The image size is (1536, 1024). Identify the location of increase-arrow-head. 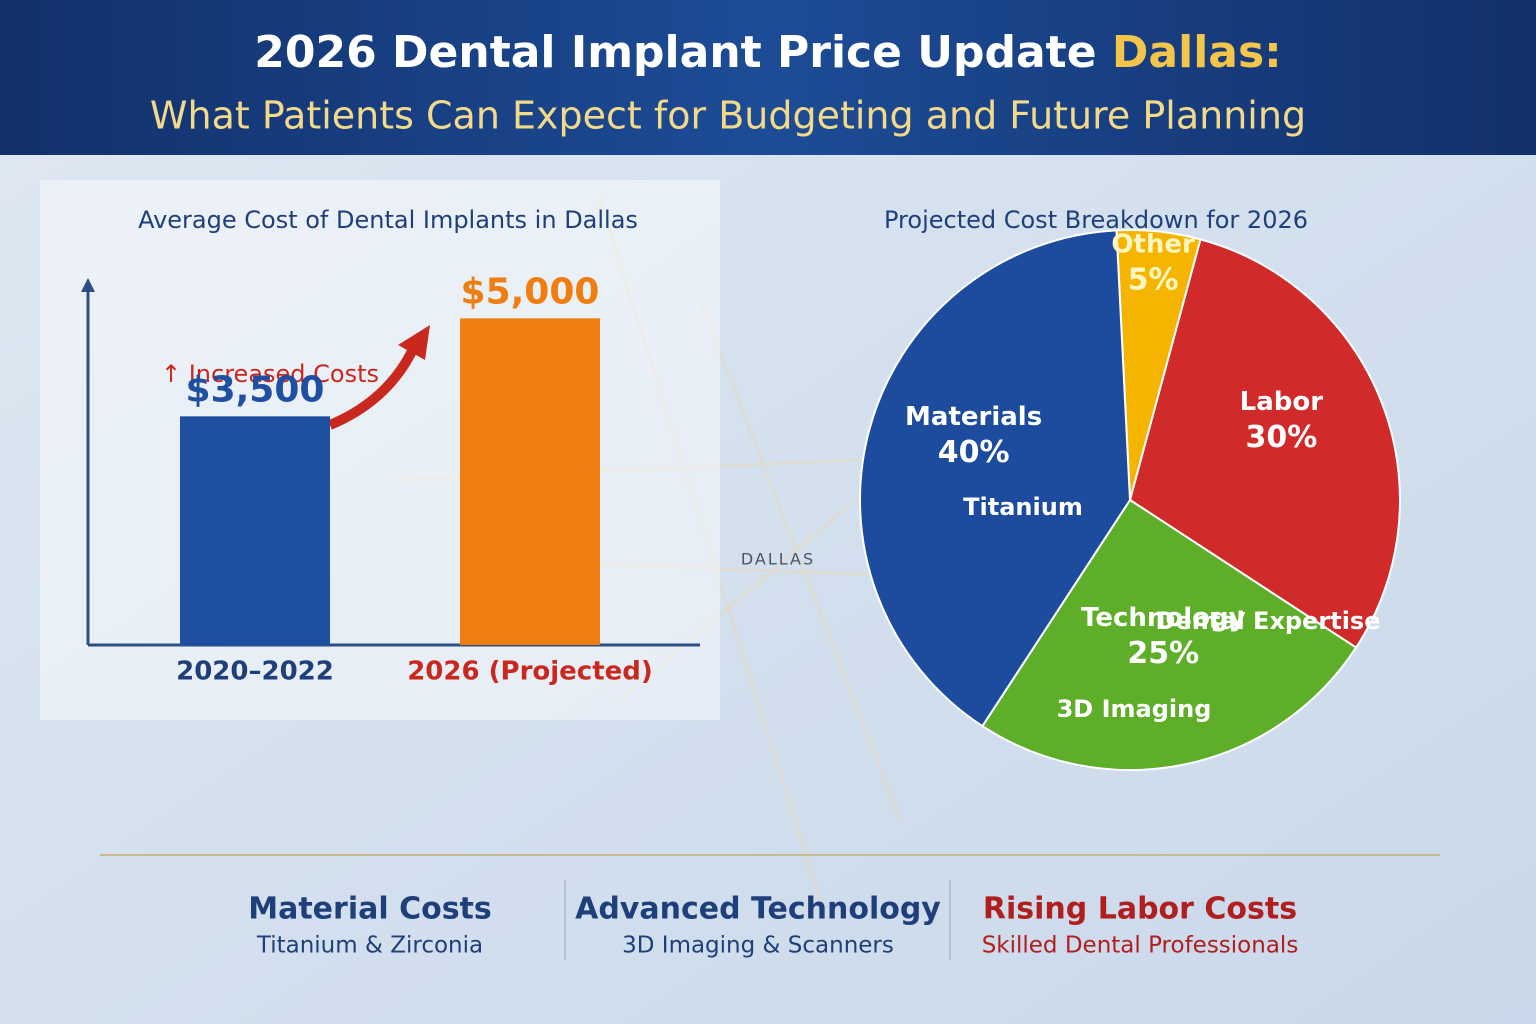
(414, 342).